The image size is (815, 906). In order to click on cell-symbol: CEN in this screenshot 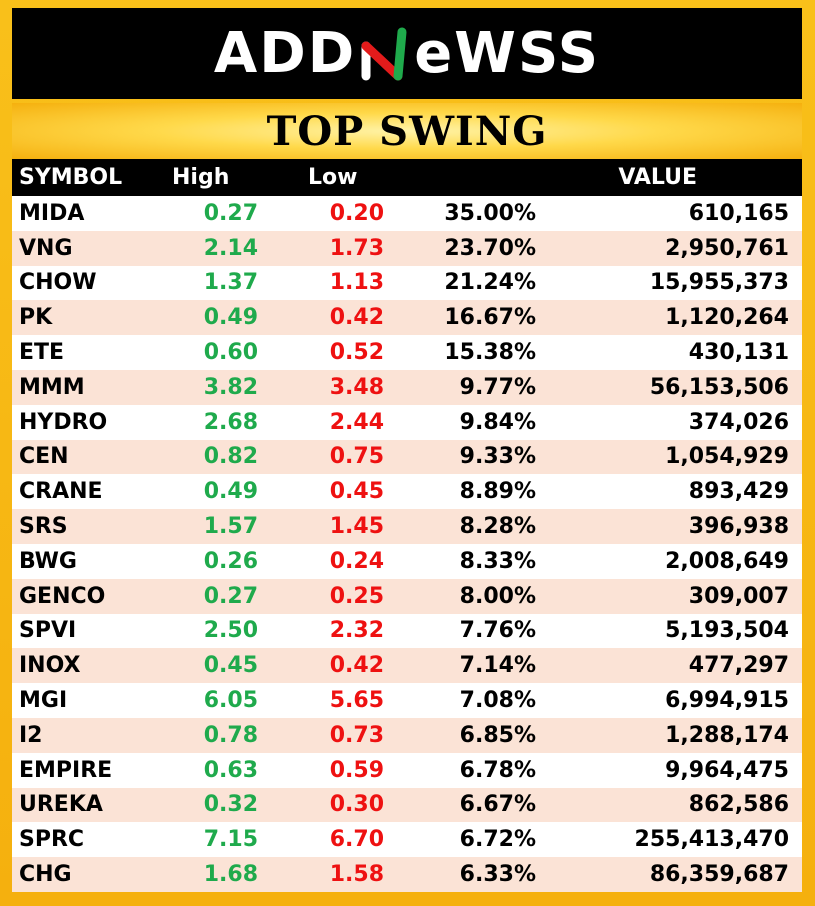, I will do `click(44, 457)`.